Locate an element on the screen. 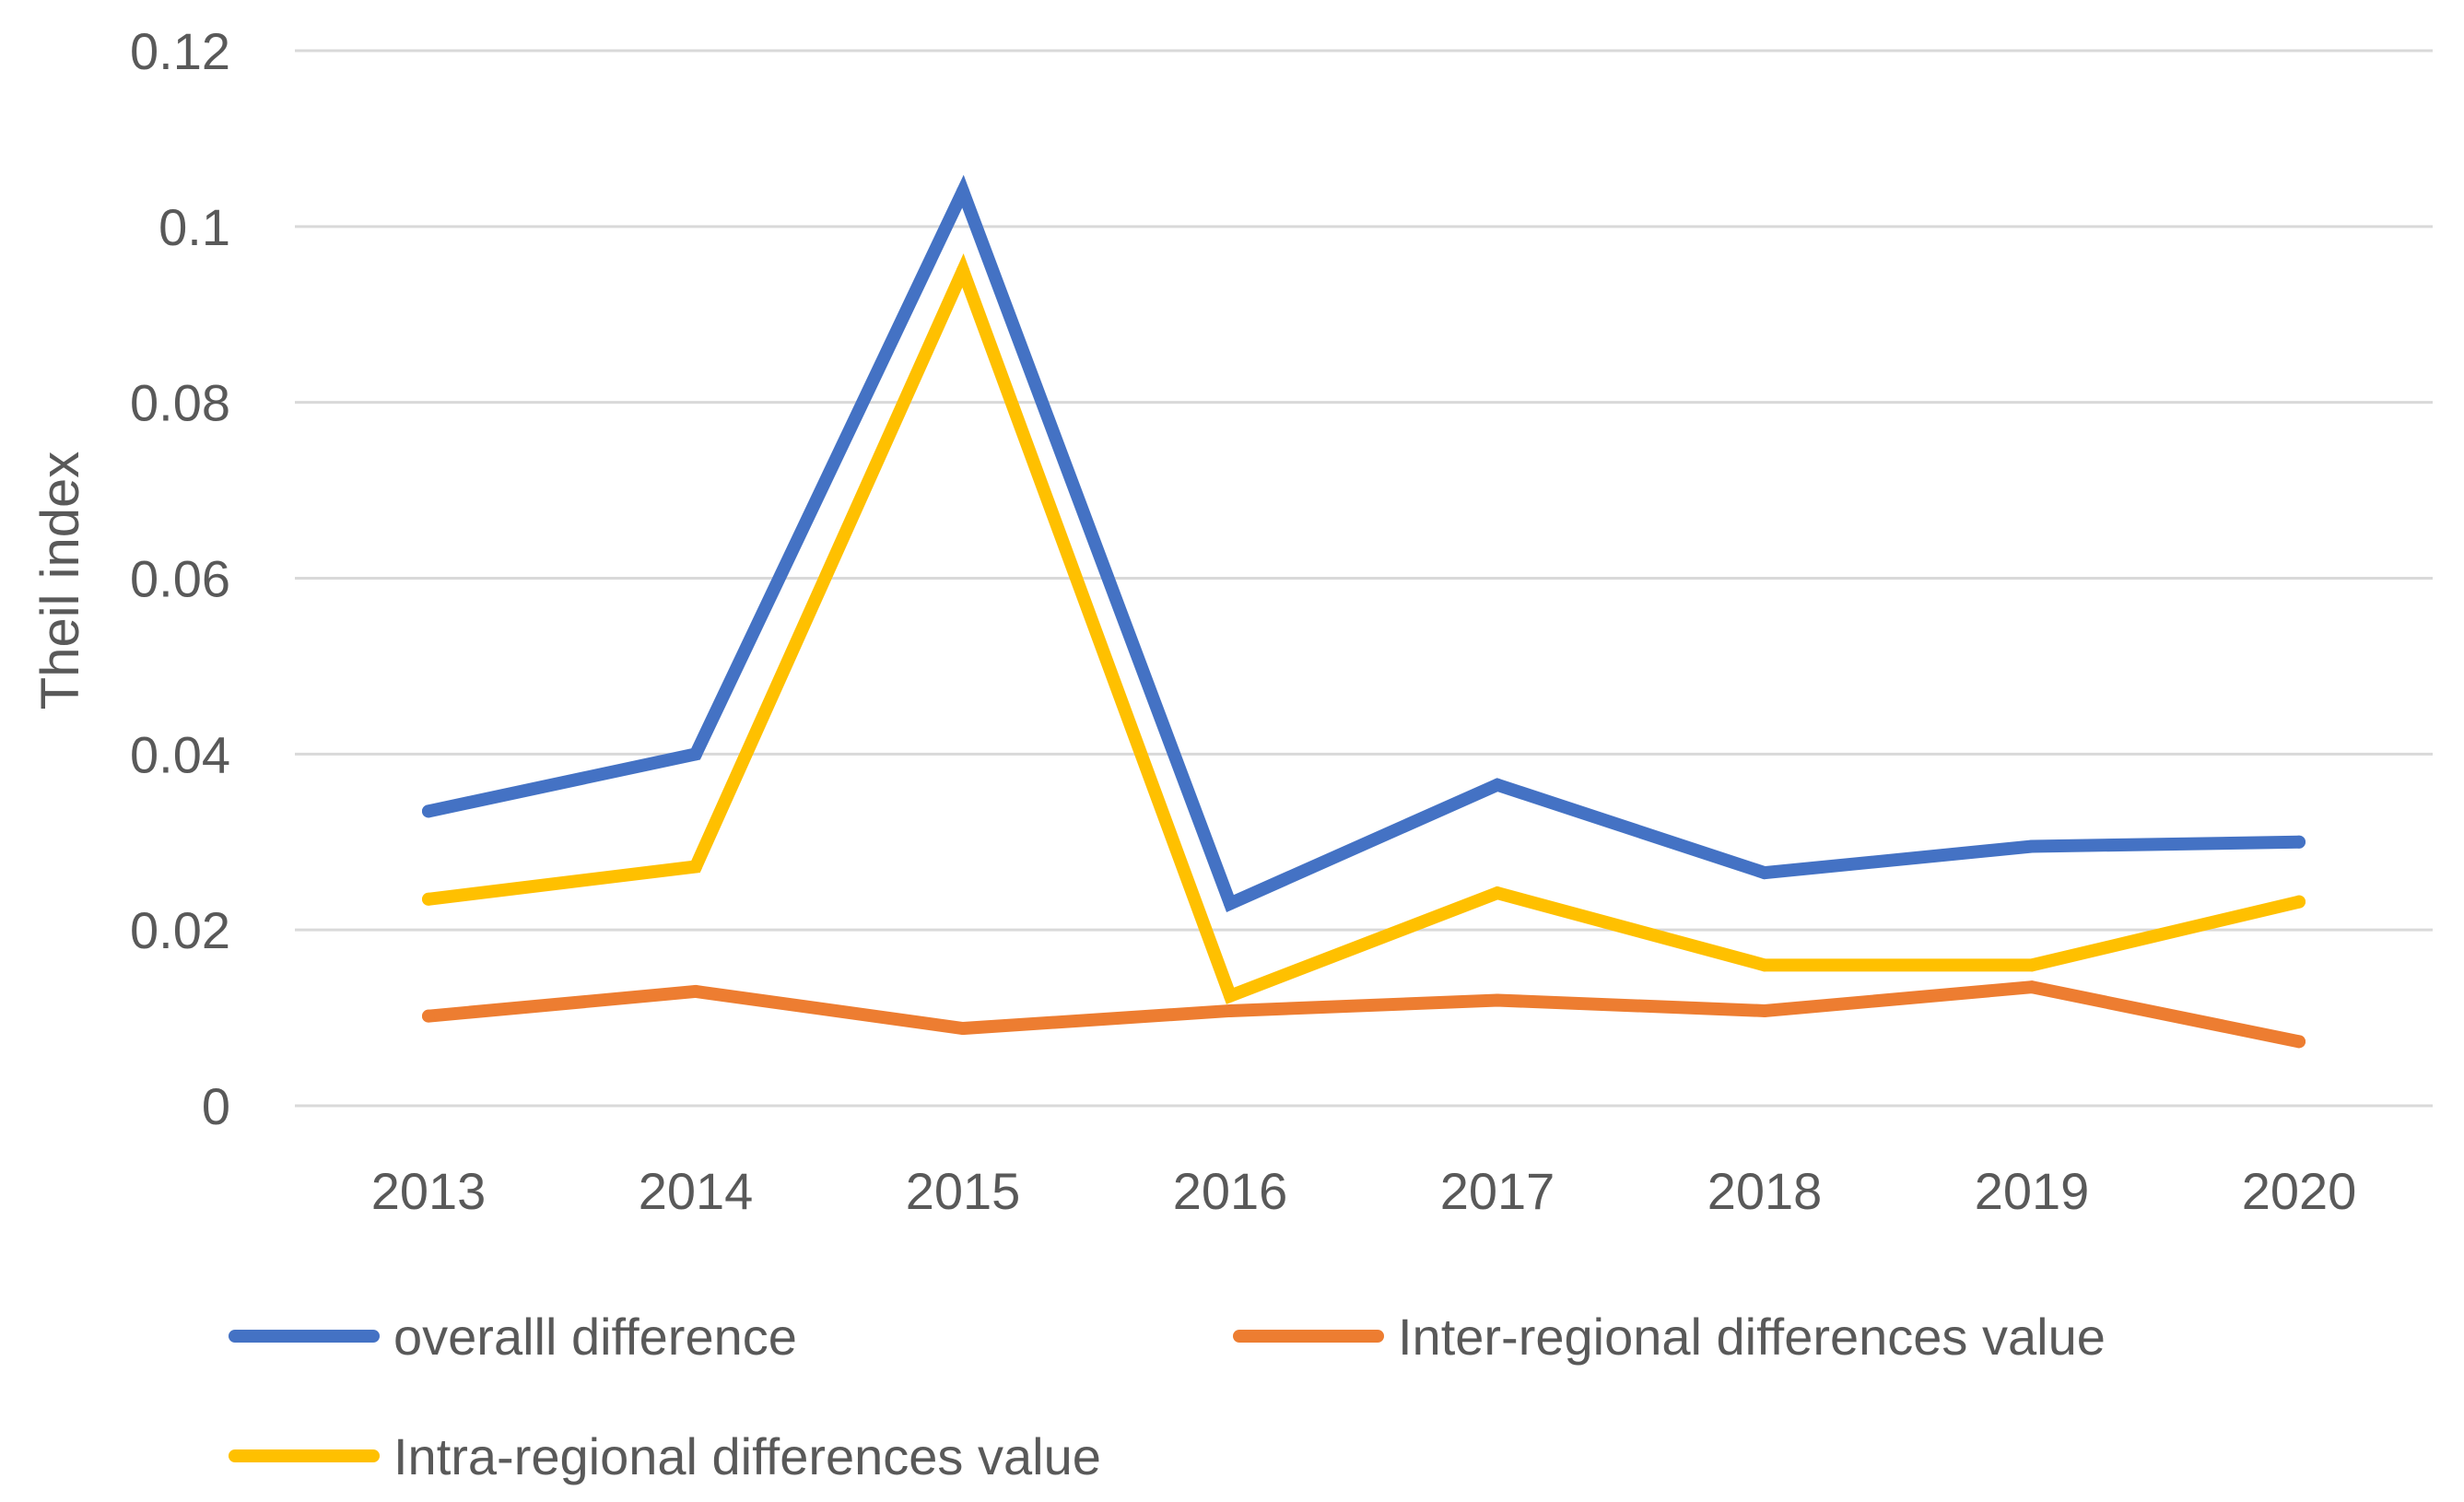  legend-label: Inter-regional differences value is located at coordinates (1752, 1337).